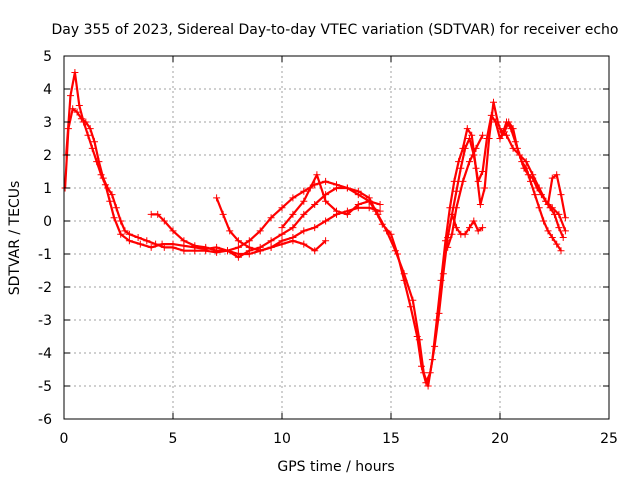 This screenshot has height=480, width=640. What do you see at coordinates (391, 439) in the screenshot?
I see `x-tick-label: 15` at bounding box center [391, 439].